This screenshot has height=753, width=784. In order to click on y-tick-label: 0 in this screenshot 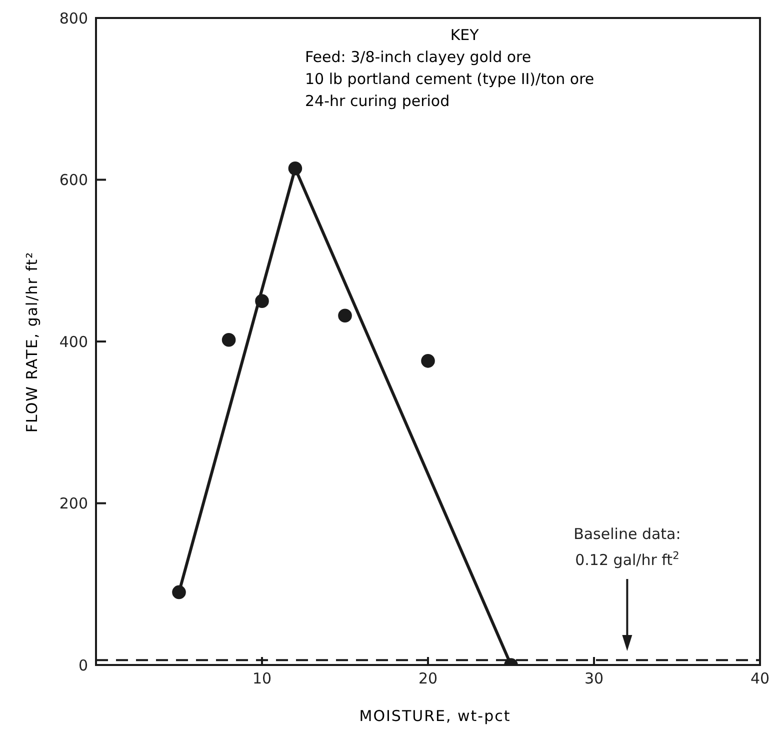, I will do `click(83, 665)`.